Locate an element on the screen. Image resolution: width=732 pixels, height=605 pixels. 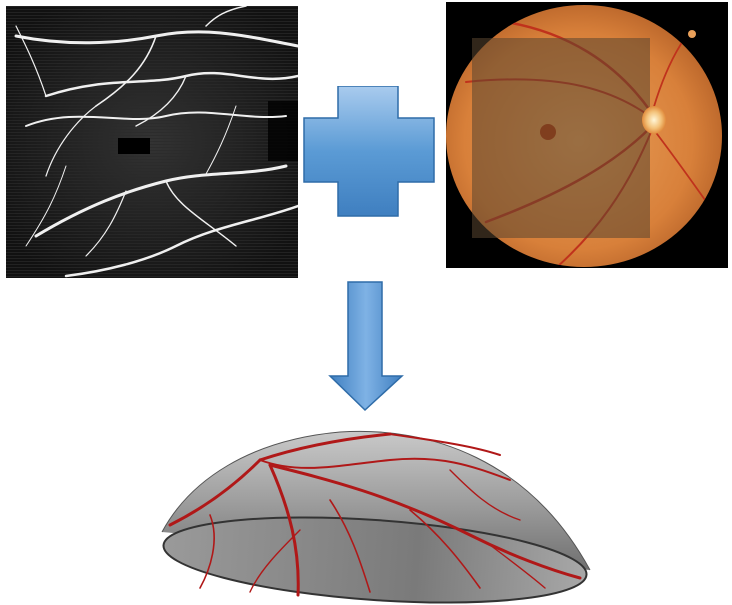
oct-overlay-region is located at coordinates (561, 138).